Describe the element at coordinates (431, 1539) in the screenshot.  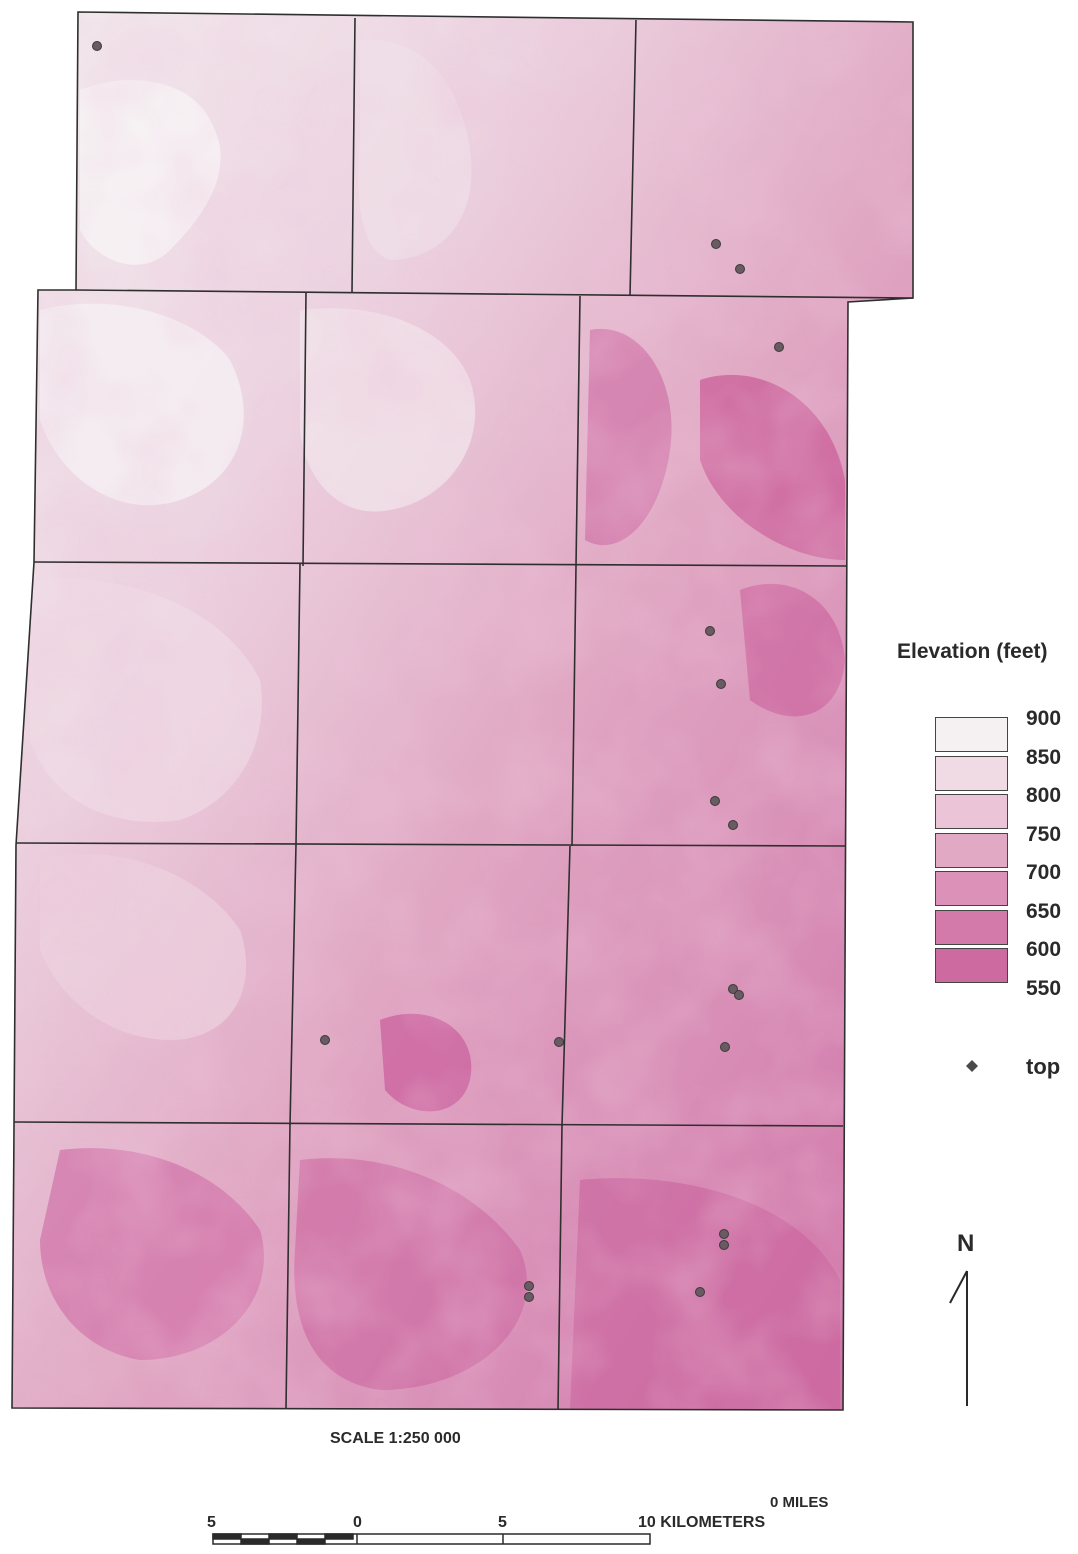
I see `scale-bar` at that location.